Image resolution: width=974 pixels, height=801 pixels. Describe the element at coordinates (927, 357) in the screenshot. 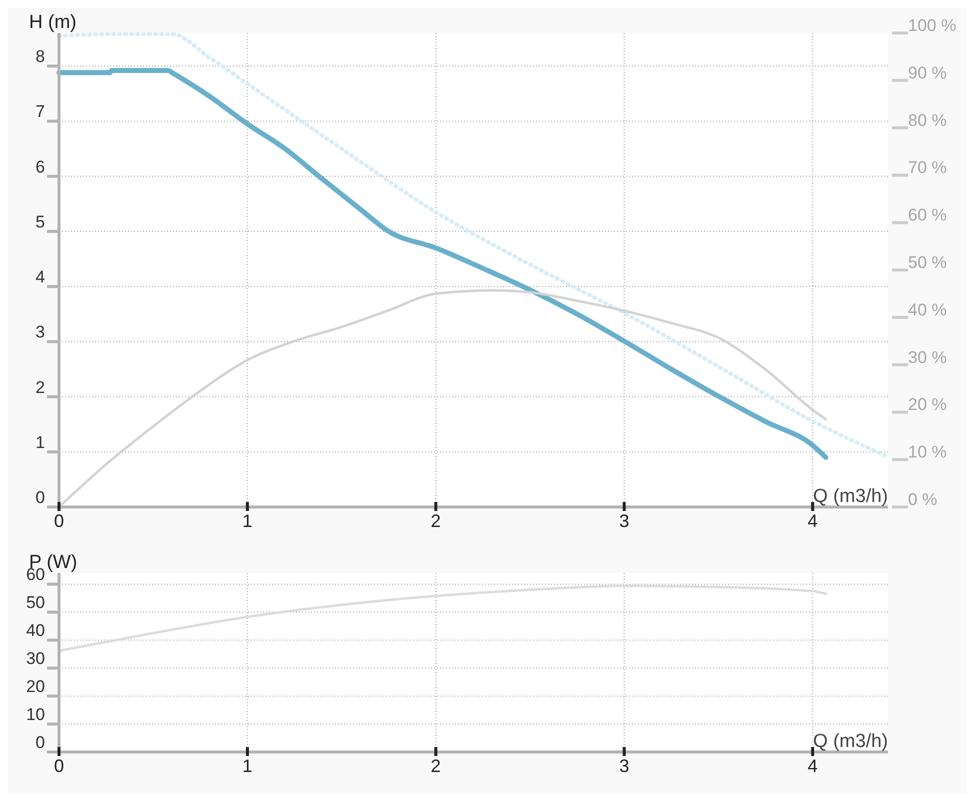

I see `y2-tick-label: 30 %` at that location.